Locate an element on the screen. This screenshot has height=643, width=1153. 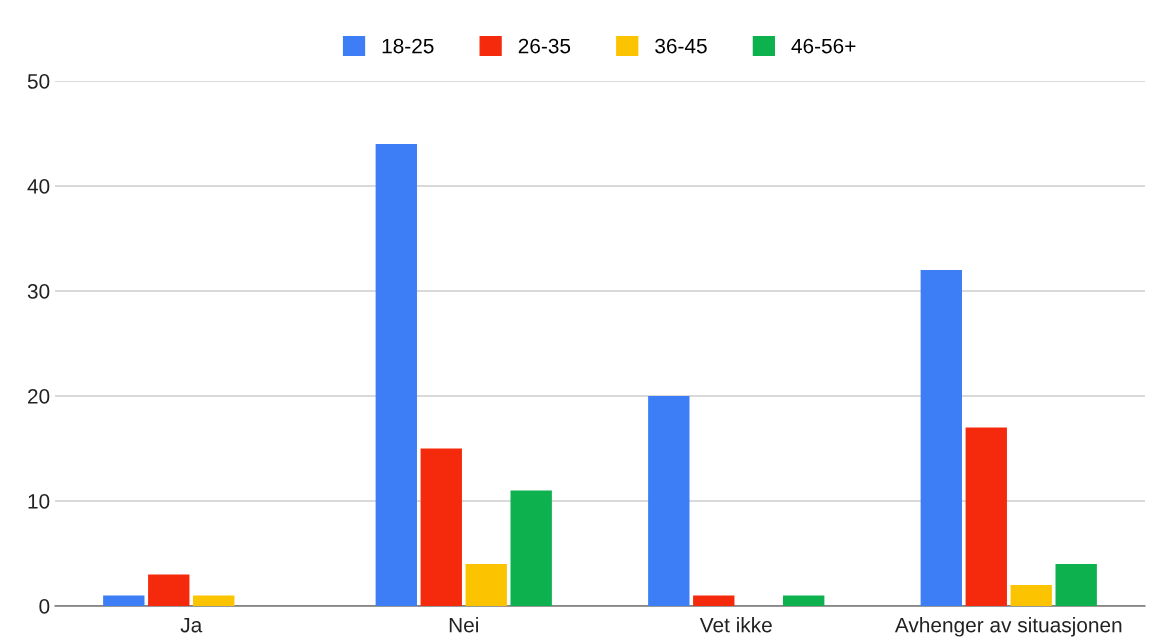
legend-label: 18-25 is located at coordinates (408, 46).